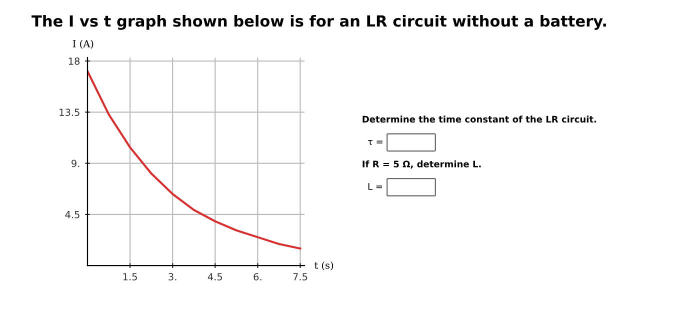 This screenshot has width=700, height=320. Describe the element at coordinates (215, 276) in the screenshot. I see `x-tick-label: 4.5` at that location.